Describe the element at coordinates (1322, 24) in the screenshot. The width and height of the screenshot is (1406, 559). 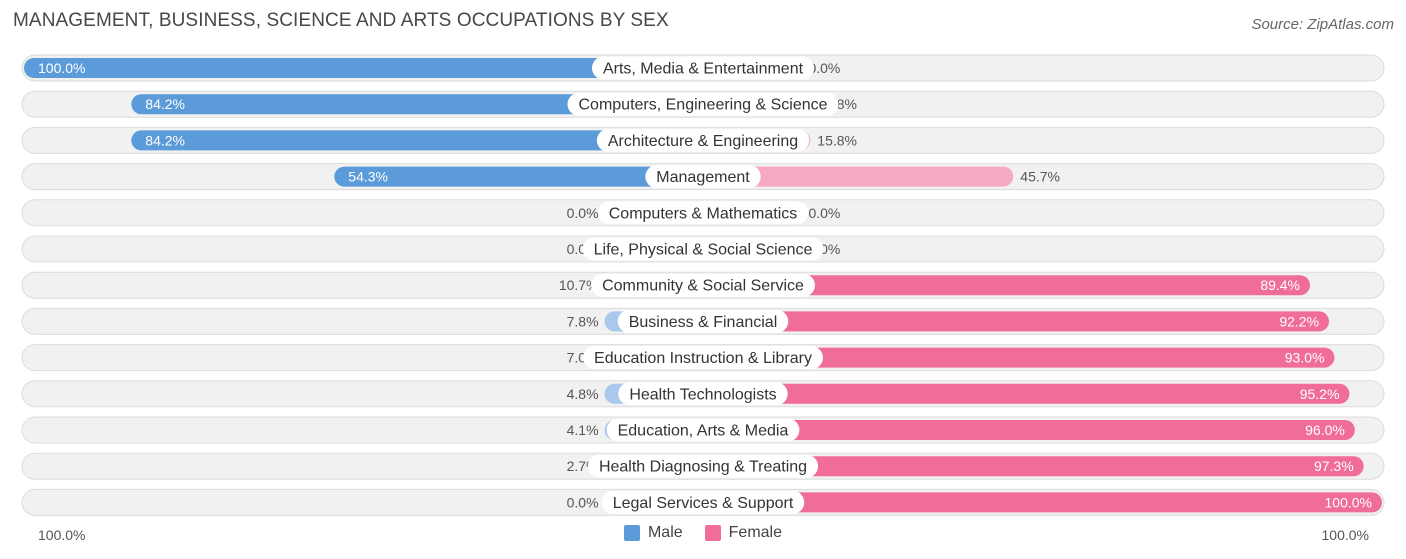
I see `source-label: Source: ZipAtlas.com` at that location.